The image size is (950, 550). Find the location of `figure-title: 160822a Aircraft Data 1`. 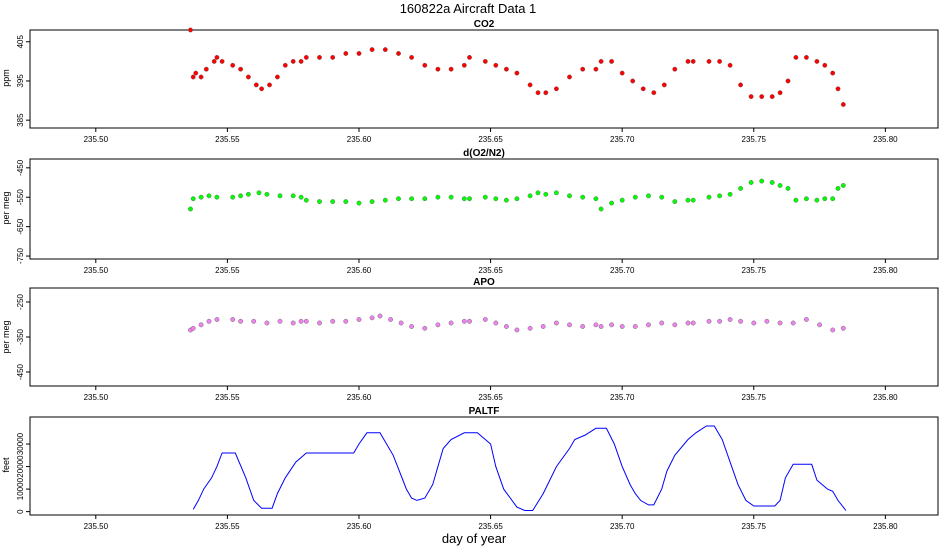

figure-title: 160822a Aircraft Data 1 is located at coordinates (468, 8).